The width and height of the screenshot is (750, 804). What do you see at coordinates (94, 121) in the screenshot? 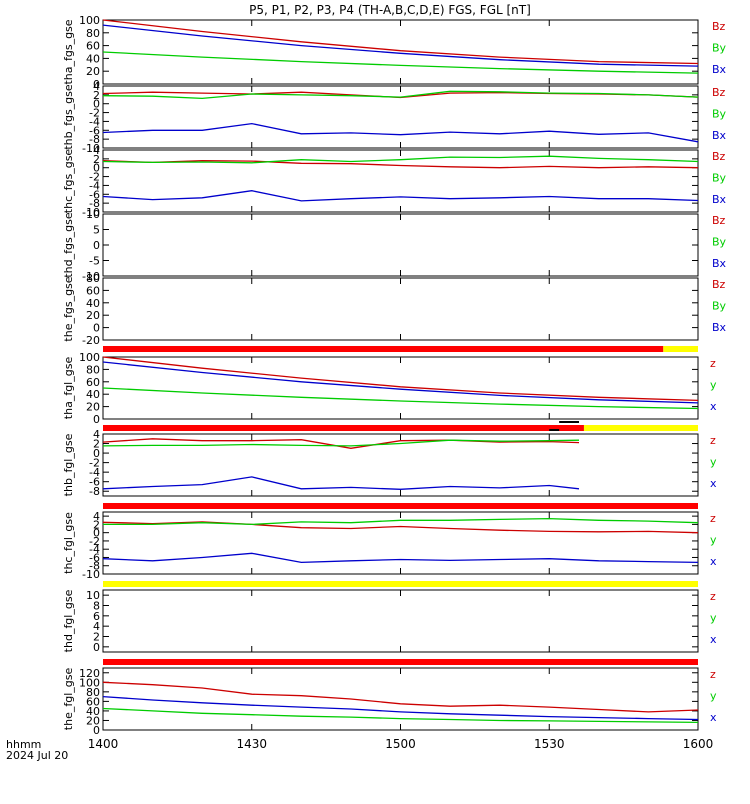
I see `y-tick-label: -4` at bounding box center [94, 121].